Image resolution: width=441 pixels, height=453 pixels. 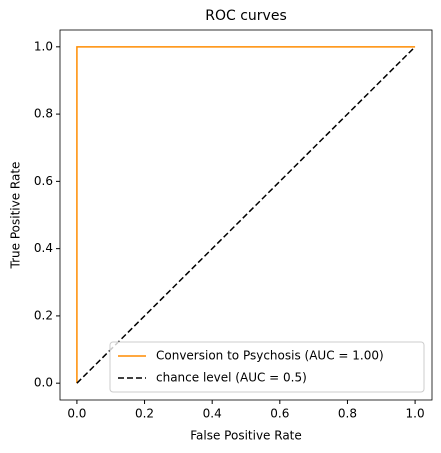 What do you see at coordinates (347, 414) in the screenshot?
I see `x-tick-label: 0.8` at bounding box center [347, 414].